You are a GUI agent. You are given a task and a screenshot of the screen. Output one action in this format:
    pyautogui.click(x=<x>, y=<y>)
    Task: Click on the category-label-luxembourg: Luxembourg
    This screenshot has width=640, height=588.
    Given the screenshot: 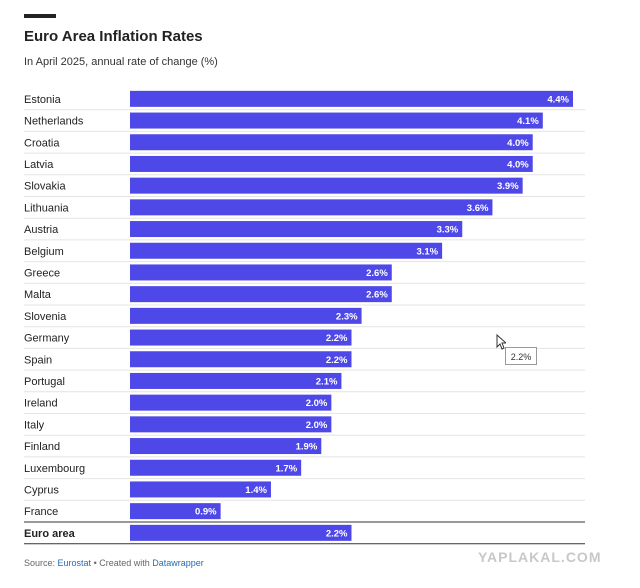 What is the action you would take?
    pyautogui.click(x=54, y=469)
    